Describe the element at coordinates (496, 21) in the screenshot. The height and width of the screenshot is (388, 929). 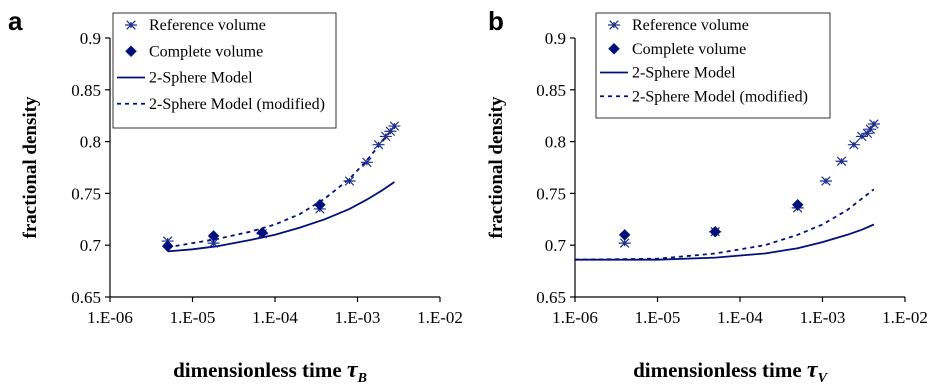
I see `panel-label: b` at that location.